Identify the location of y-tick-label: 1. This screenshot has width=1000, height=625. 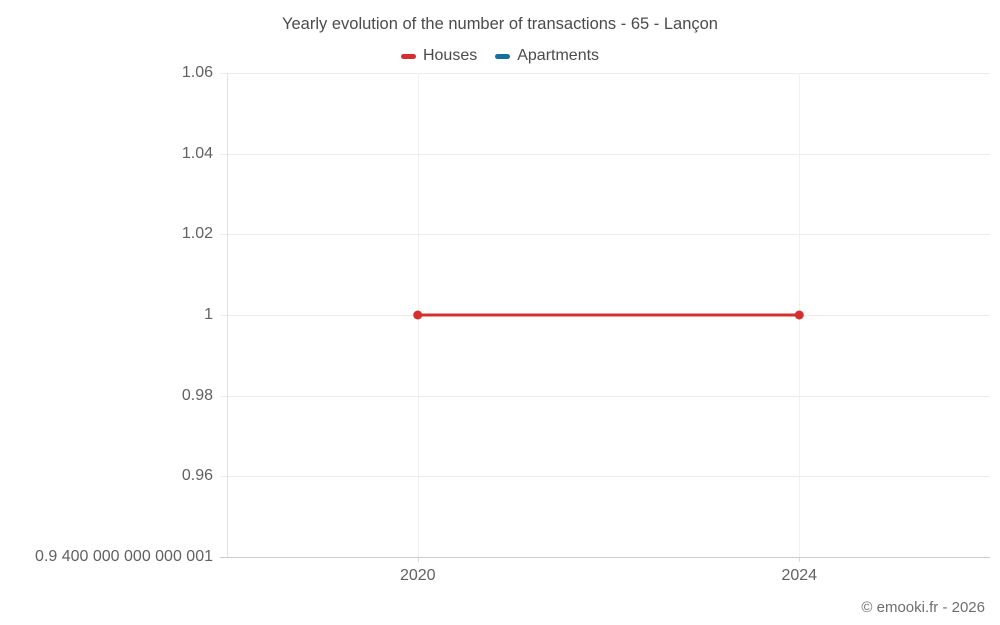
(208, 314).